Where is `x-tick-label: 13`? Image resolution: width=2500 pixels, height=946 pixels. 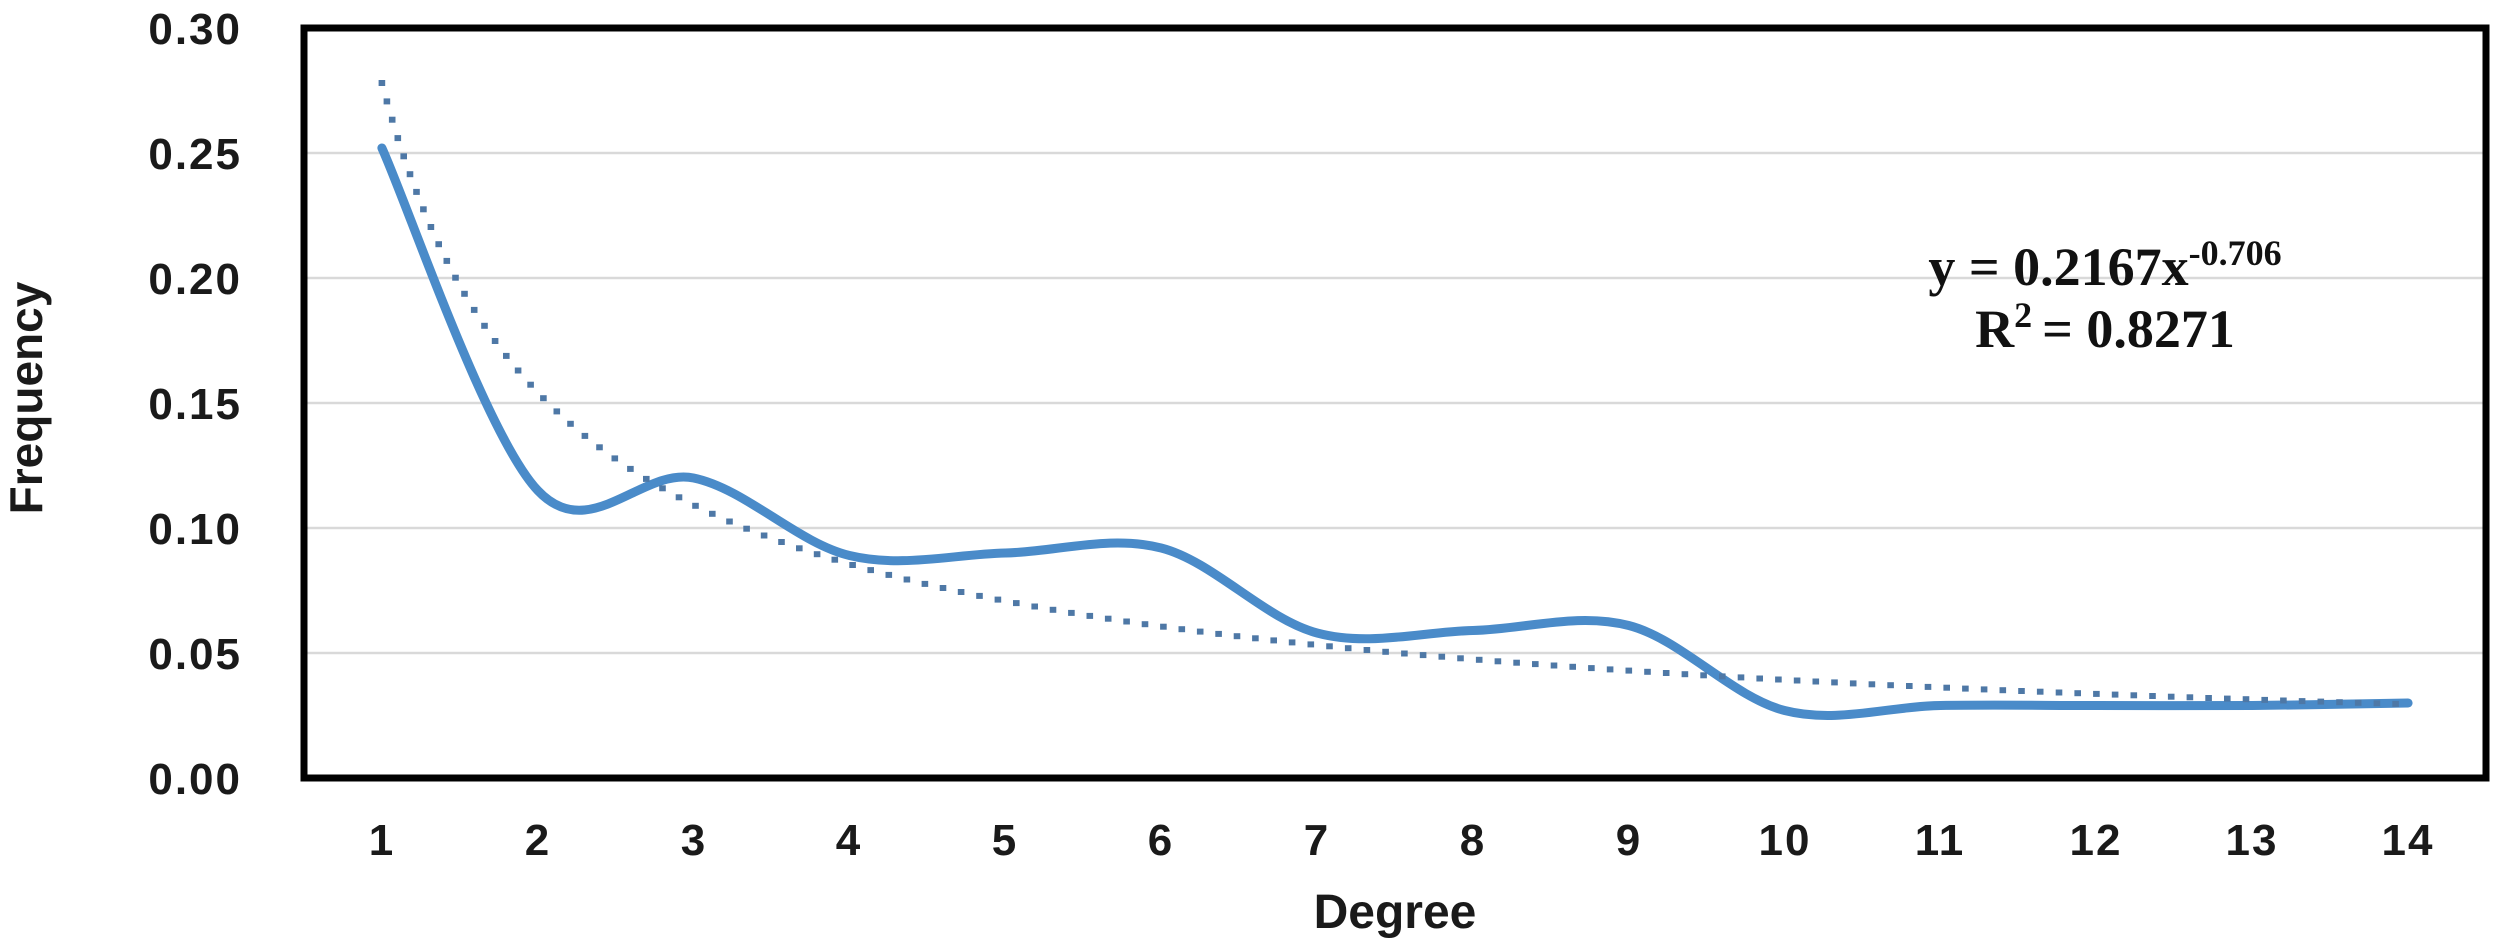 x-tick-label: 13 is located at coordinates (2252, 840).